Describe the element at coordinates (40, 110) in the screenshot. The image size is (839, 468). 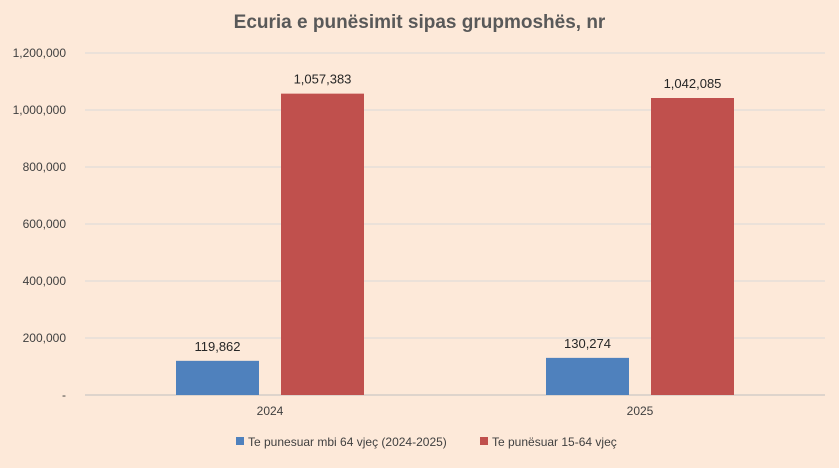
I see `y-tick-label: 1,000,000` at that location.